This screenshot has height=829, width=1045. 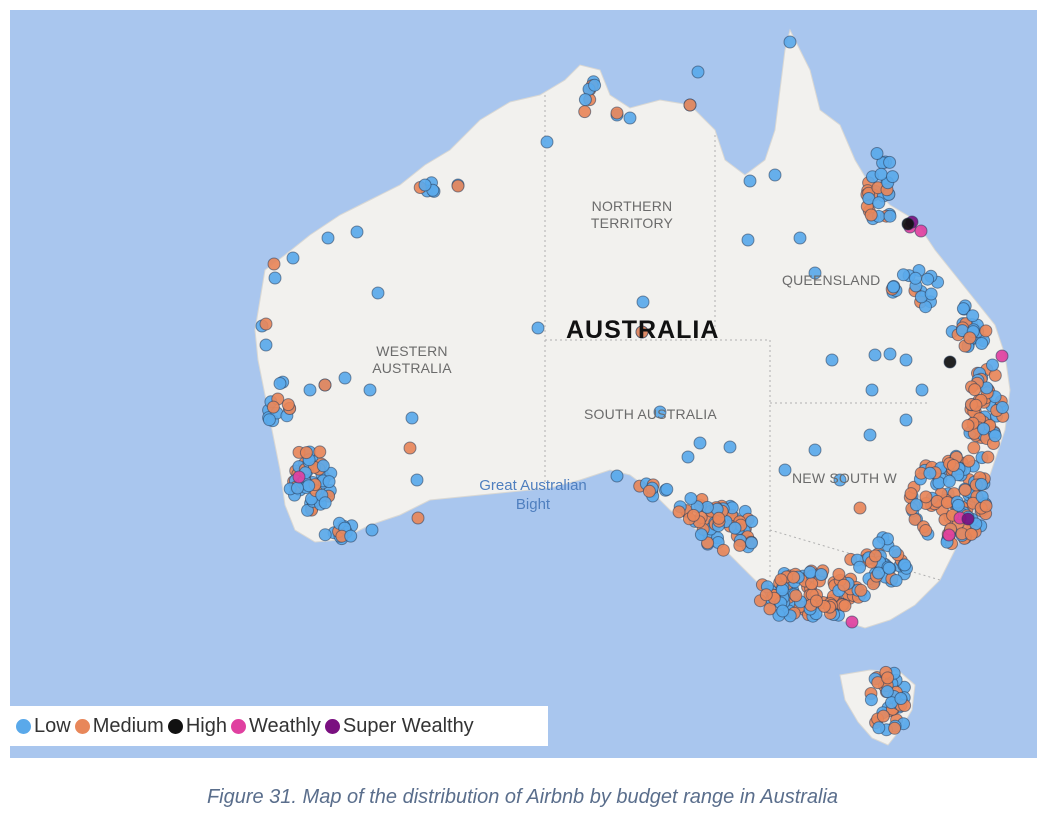 What do you see at coordinates (119, 726) in the screenshot?
I see `legend-item: Medium` at bounding box center [119, 726].